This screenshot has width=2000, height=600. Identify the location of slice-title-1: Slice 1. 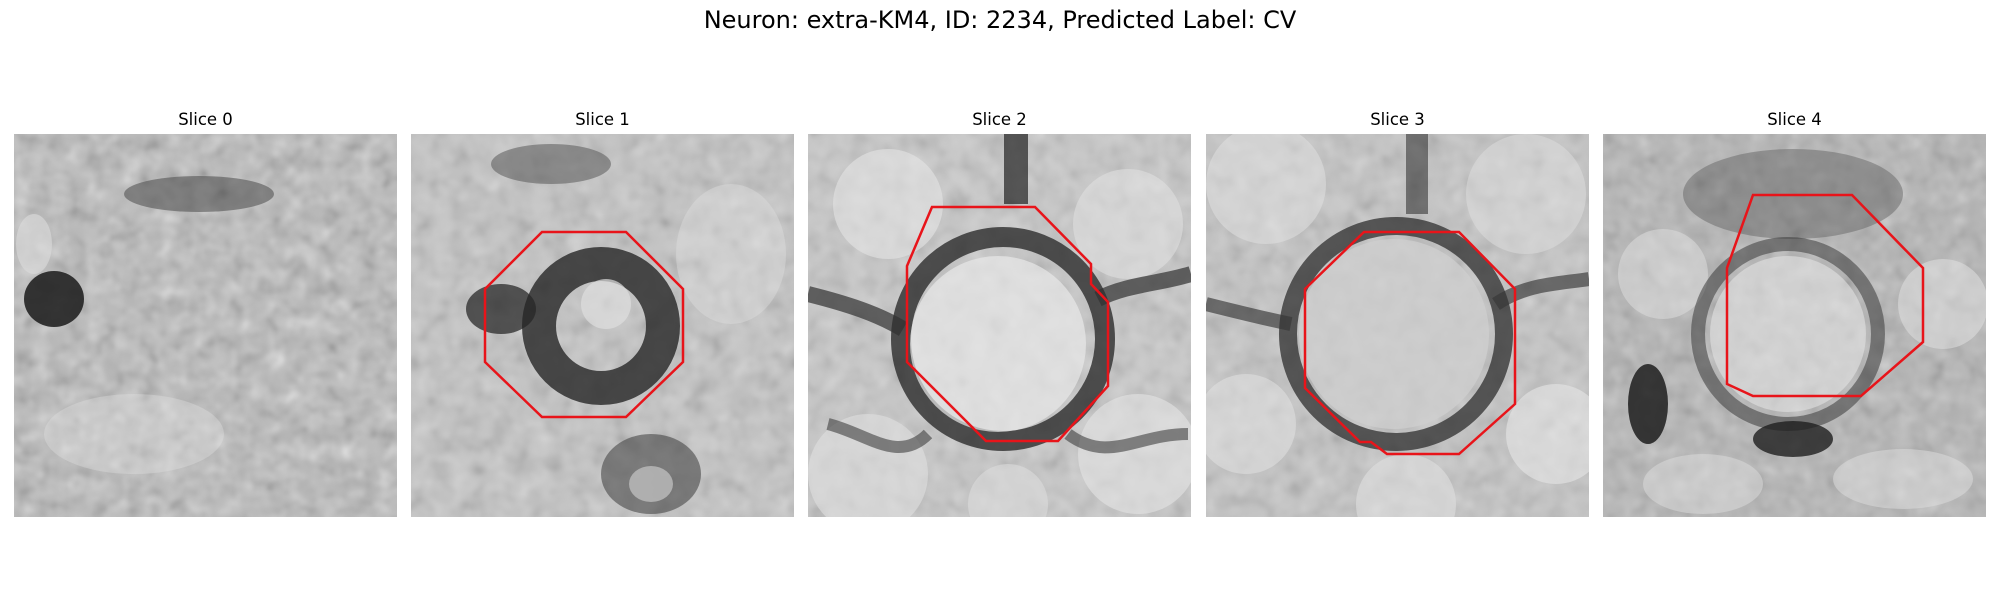
(602, 119).